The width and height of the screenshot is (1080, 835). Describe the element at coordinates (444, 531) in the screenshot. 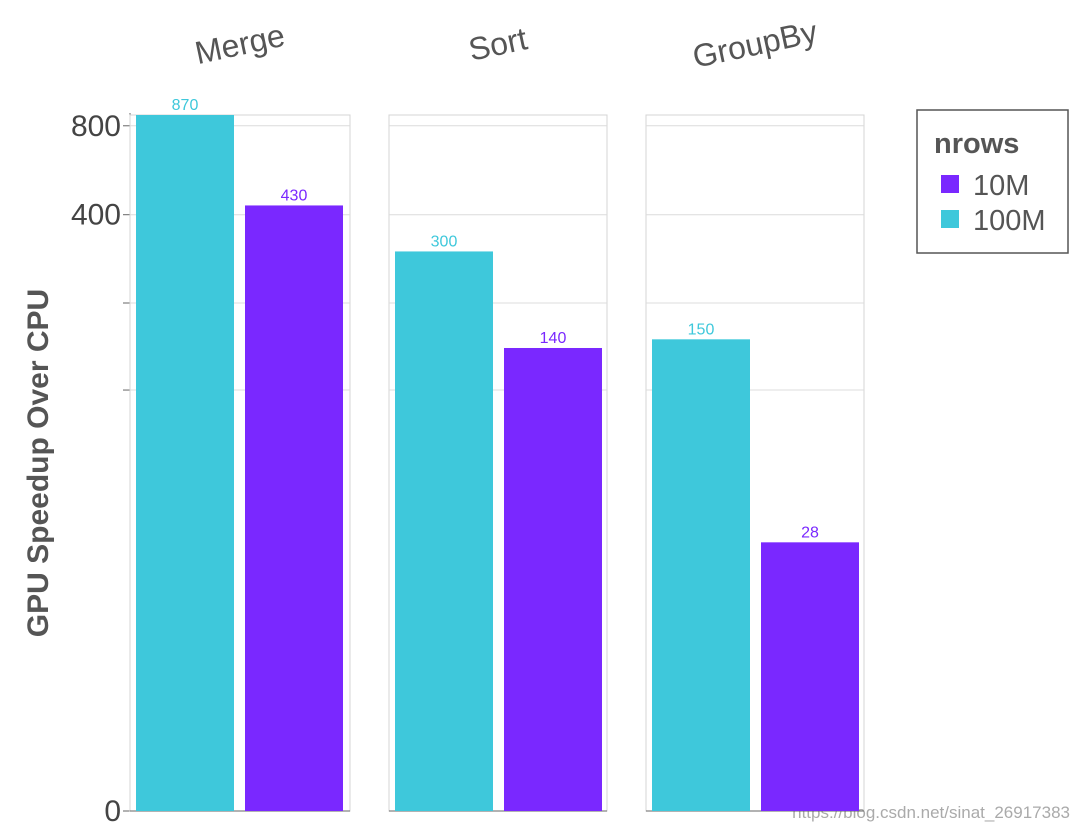

I see `bar-sort-100m` at that location.